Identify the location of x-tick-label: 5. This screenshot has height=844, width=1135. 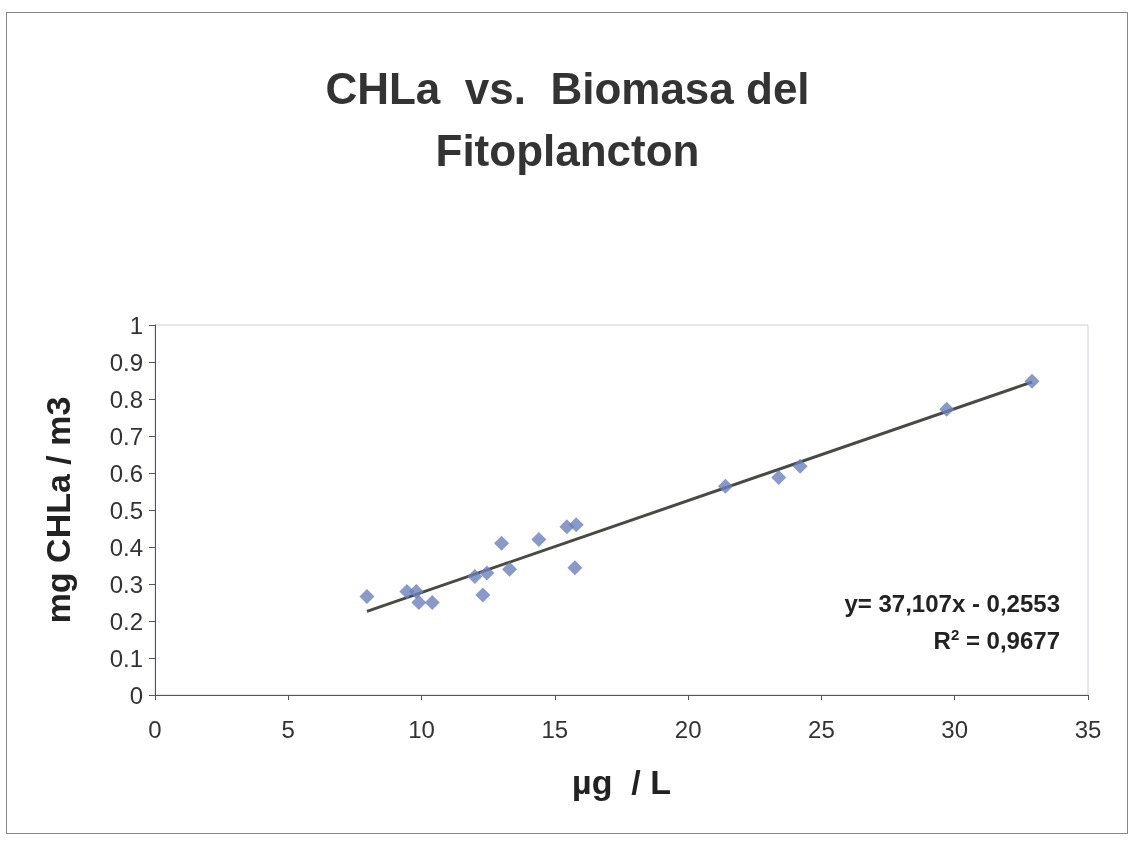
(288, 729).